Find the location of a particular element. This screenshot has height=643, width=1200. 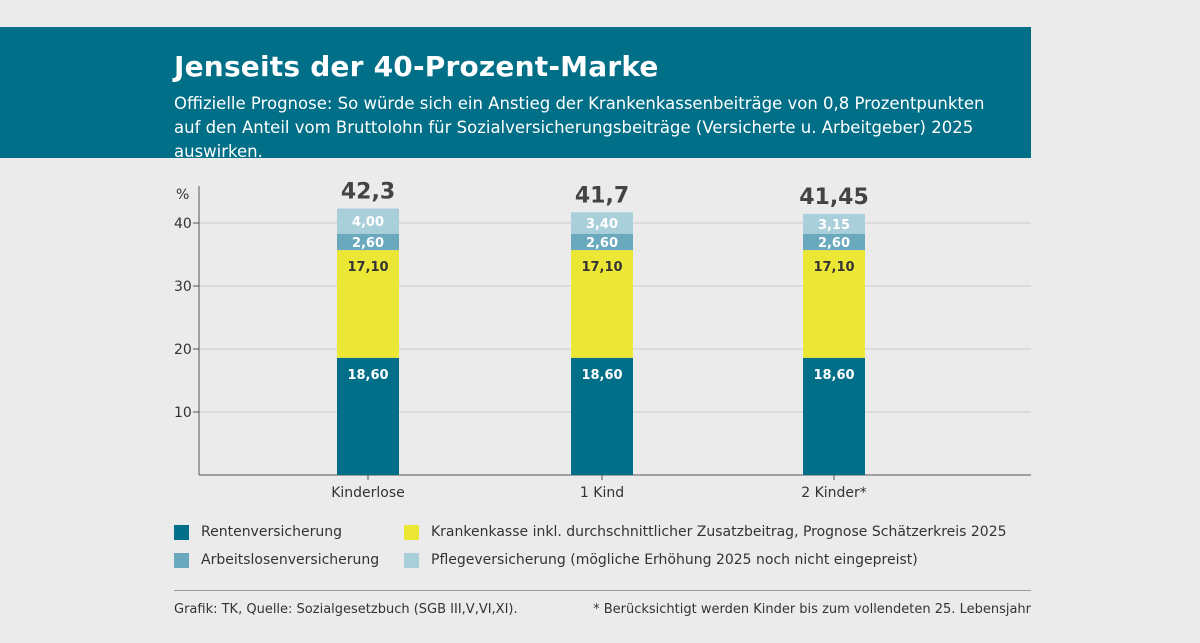

x-tick-label: Kinderlose is located at coordinates (368, 493).